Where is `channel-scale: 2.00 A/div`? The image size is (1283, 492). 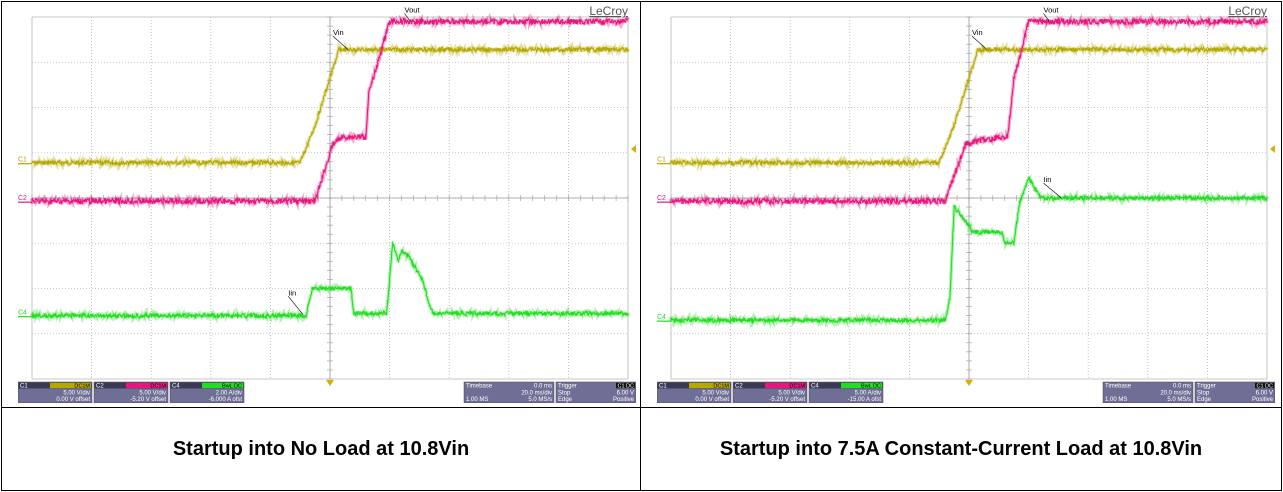
channel-scale: 2.00 A/div is located at coordinates (229, 394).